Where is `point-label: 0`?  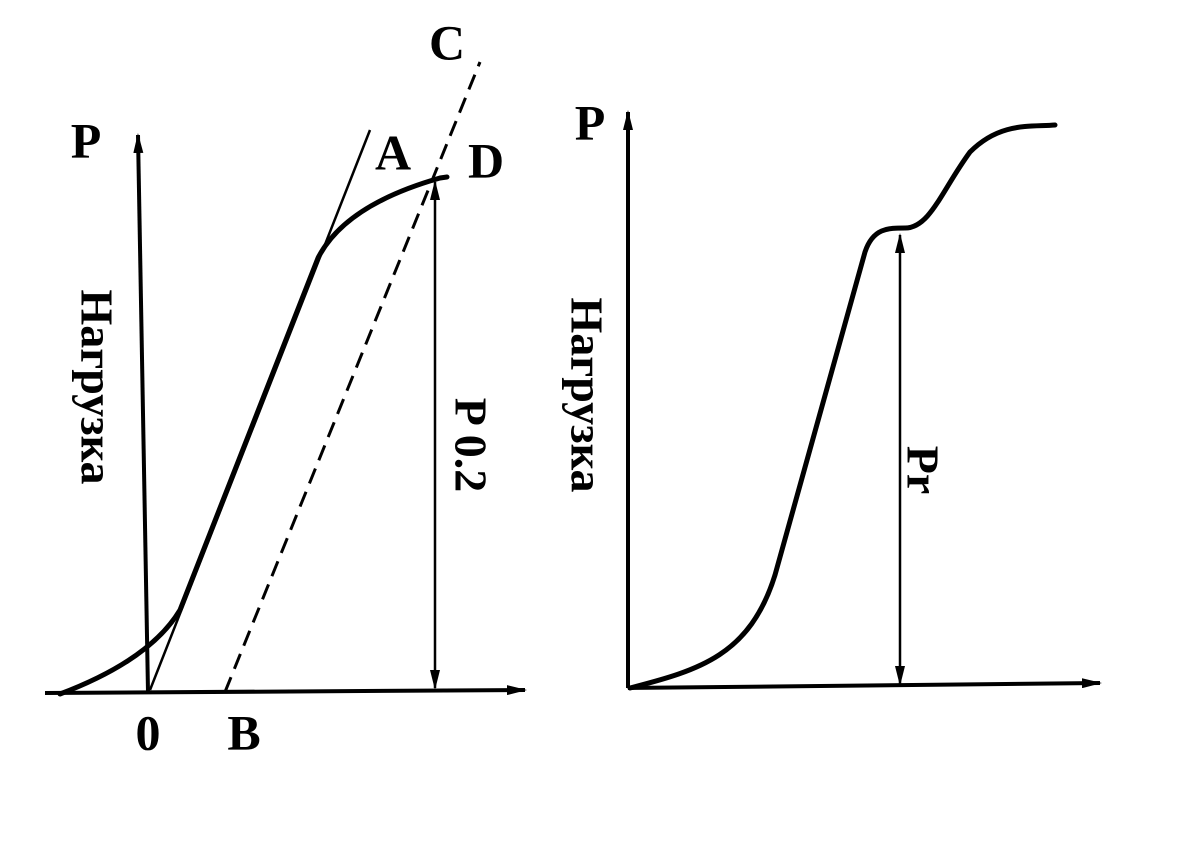
point-label: 0 is located at coordinates (148, 732).